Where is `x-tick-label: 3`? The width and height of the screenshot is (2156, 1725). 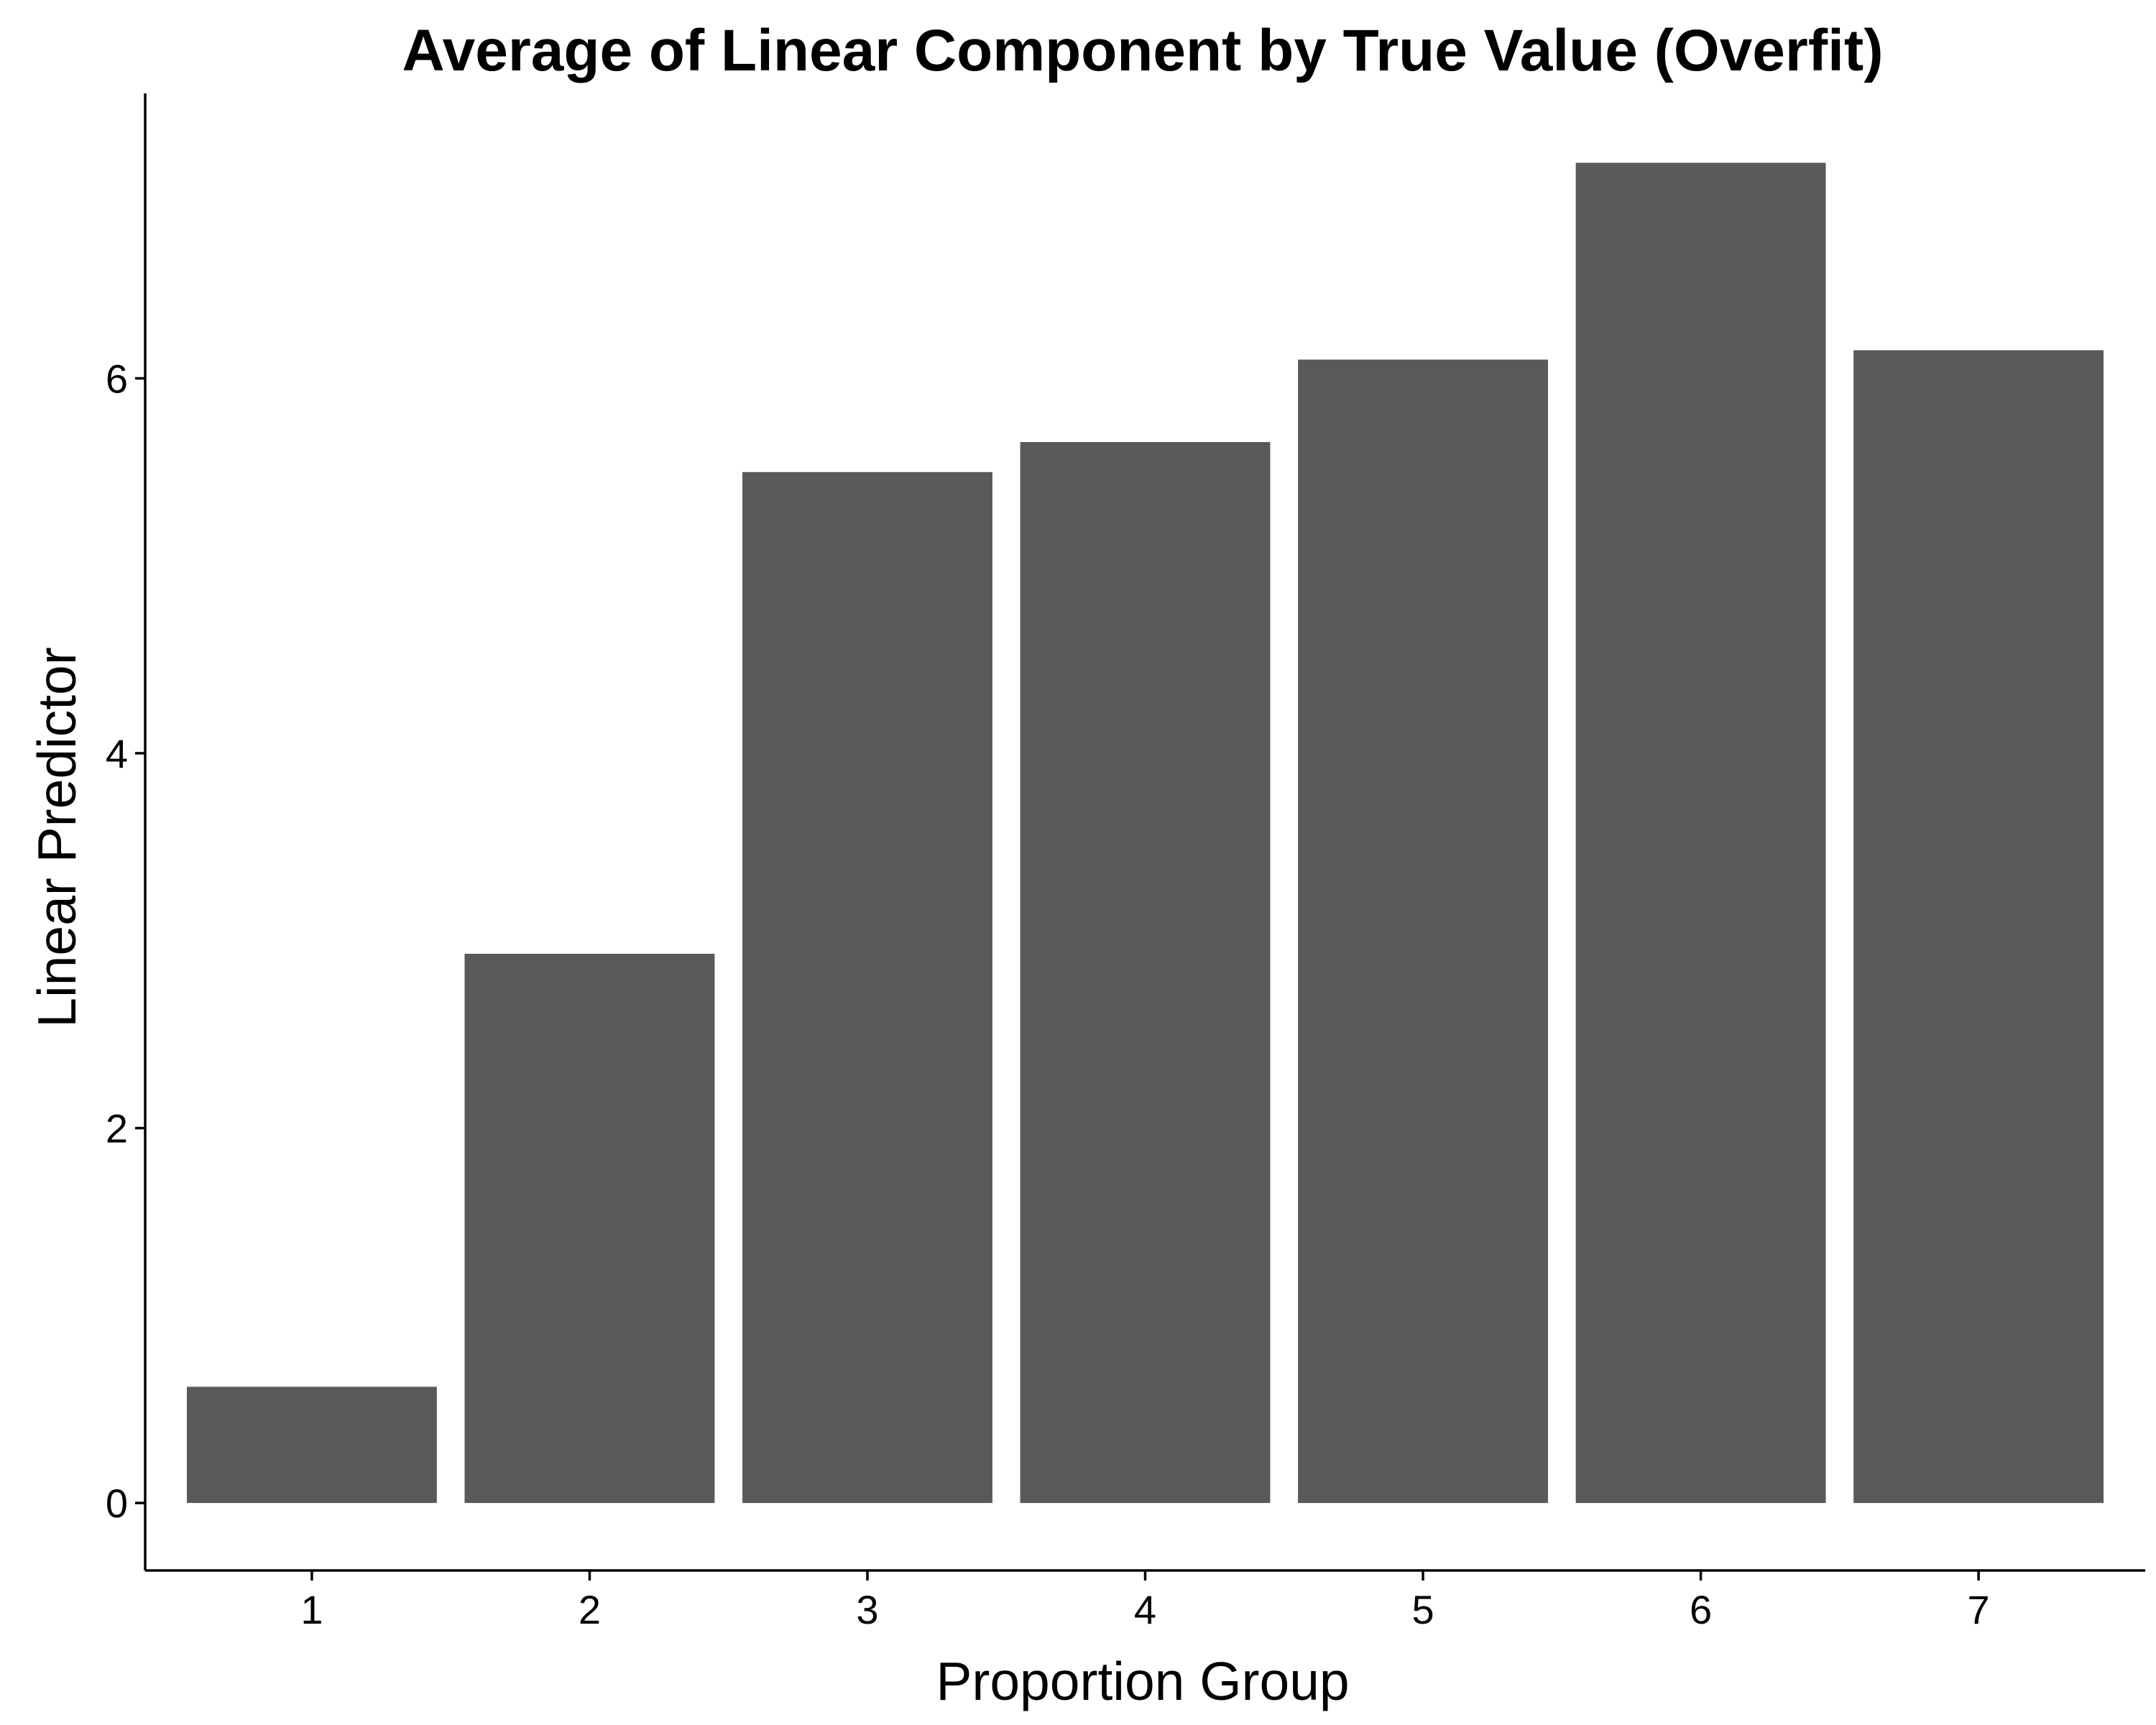 x-tick-label: 3 is located at coordinates (867, 1609).